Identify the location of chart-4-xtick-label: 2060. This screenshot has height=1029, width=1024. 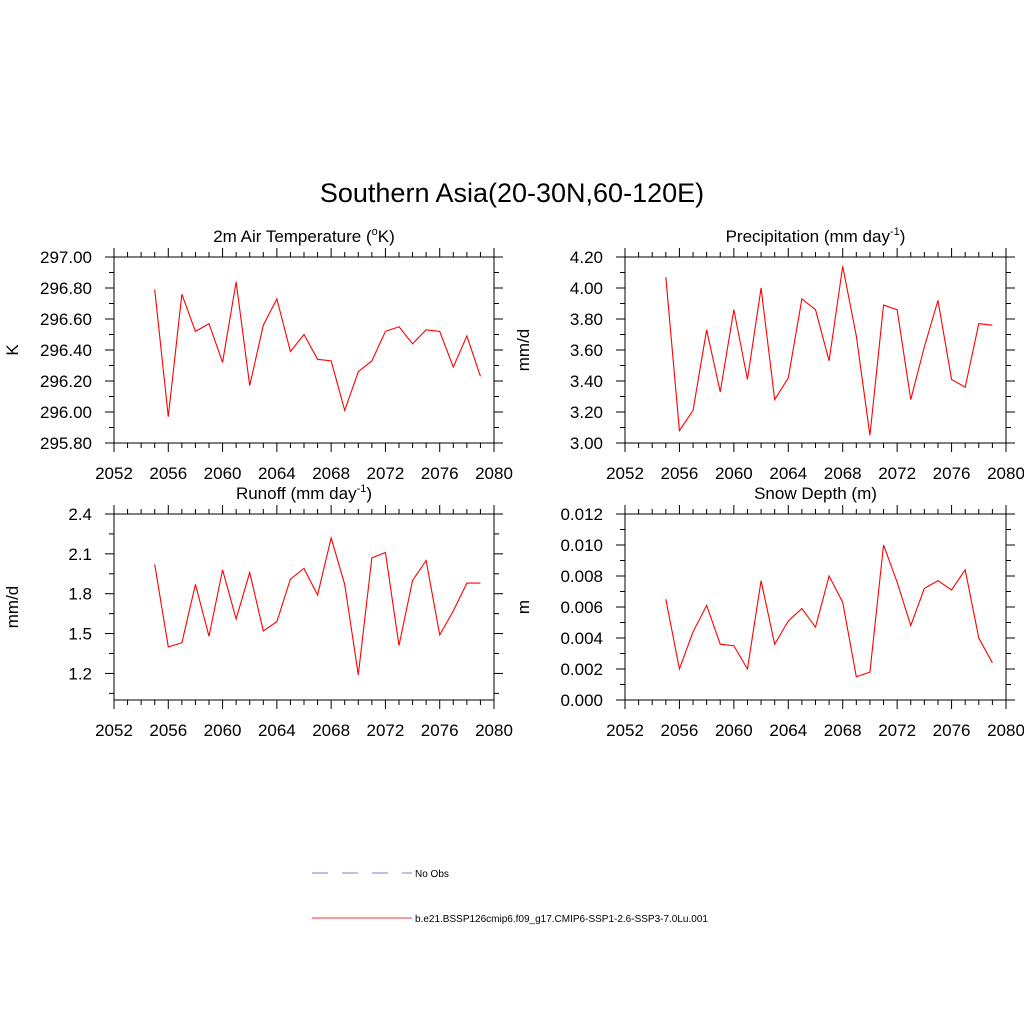
(734, 730).